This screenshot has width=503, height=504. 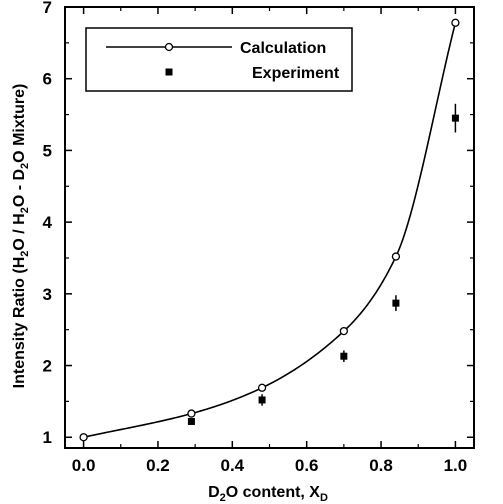 I want to click on y-tick-label: 4, so click(x=48, y=222).